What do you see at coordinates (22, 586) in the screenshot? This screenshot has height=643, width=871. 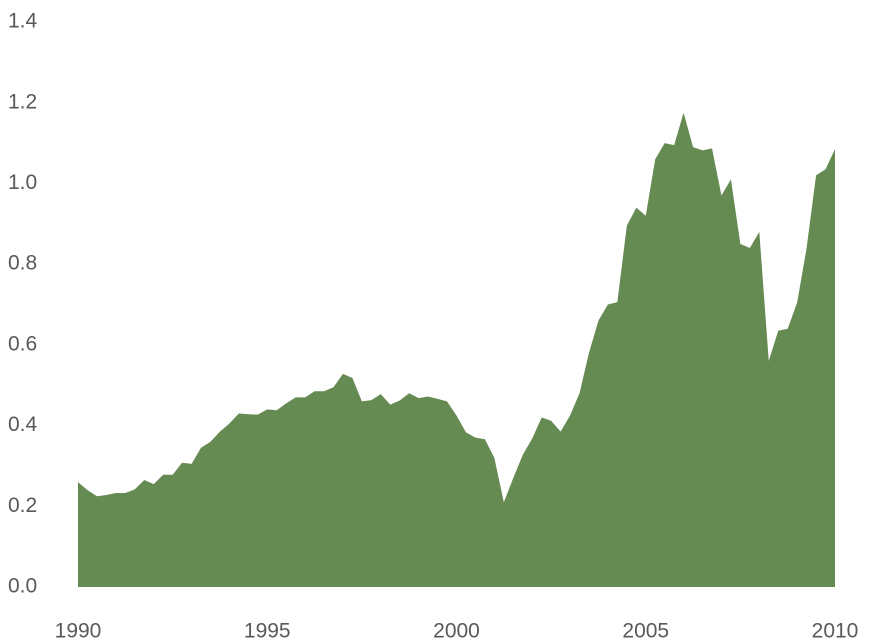 I see `y-tick-label: 0.0` at bounding box center [22, 586].